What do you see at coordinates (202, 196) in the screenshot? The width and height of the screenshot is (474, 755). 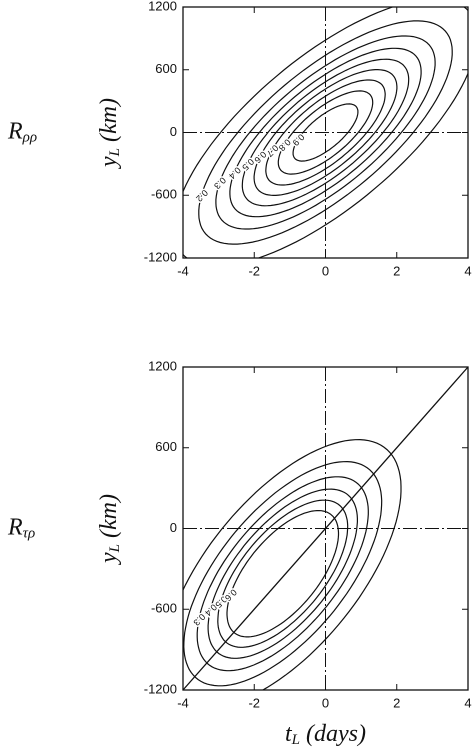 I see `contour-label: 0.2` at bounding box center [202, 196].